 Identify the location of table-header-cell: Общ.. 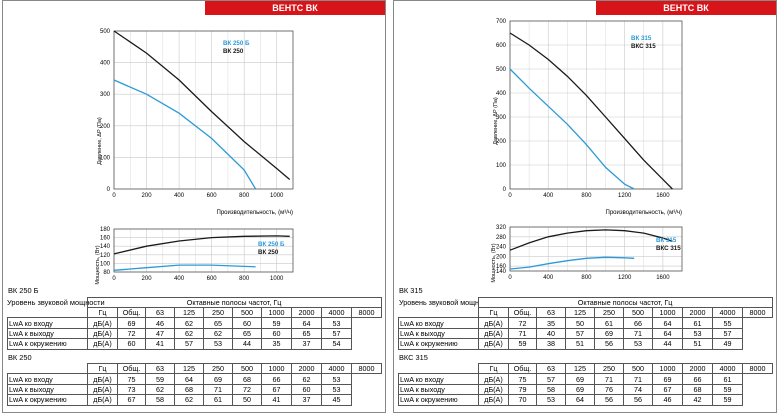
(522, 312).